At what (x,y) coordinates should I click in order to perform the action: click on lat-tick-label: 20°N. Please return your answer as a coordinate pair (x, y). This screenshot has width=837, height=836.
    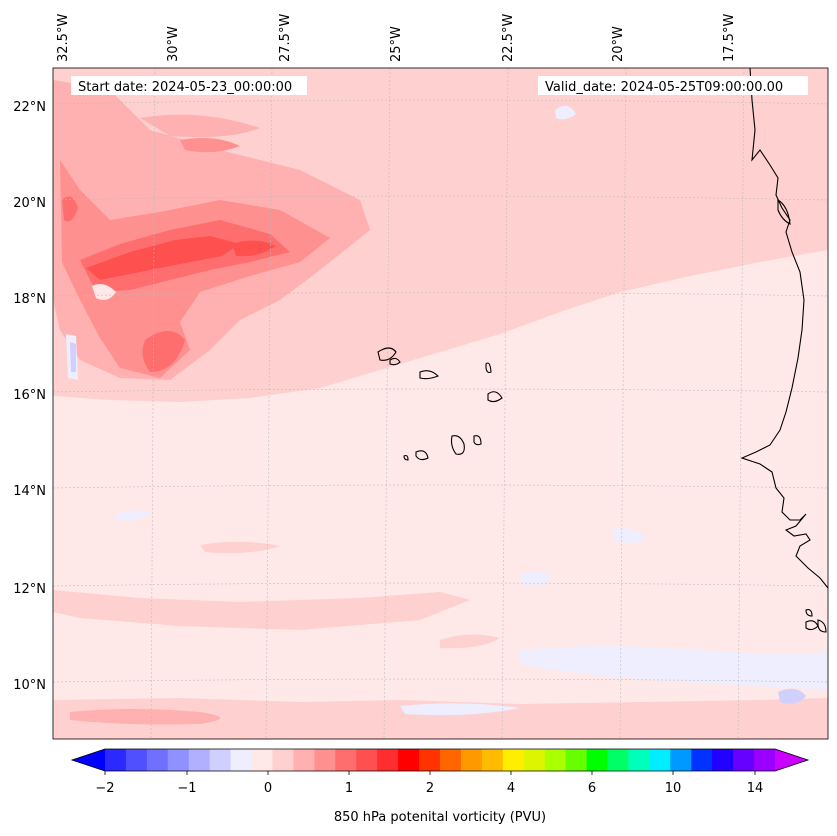
    Looking at the image, I should click on (29, 203).